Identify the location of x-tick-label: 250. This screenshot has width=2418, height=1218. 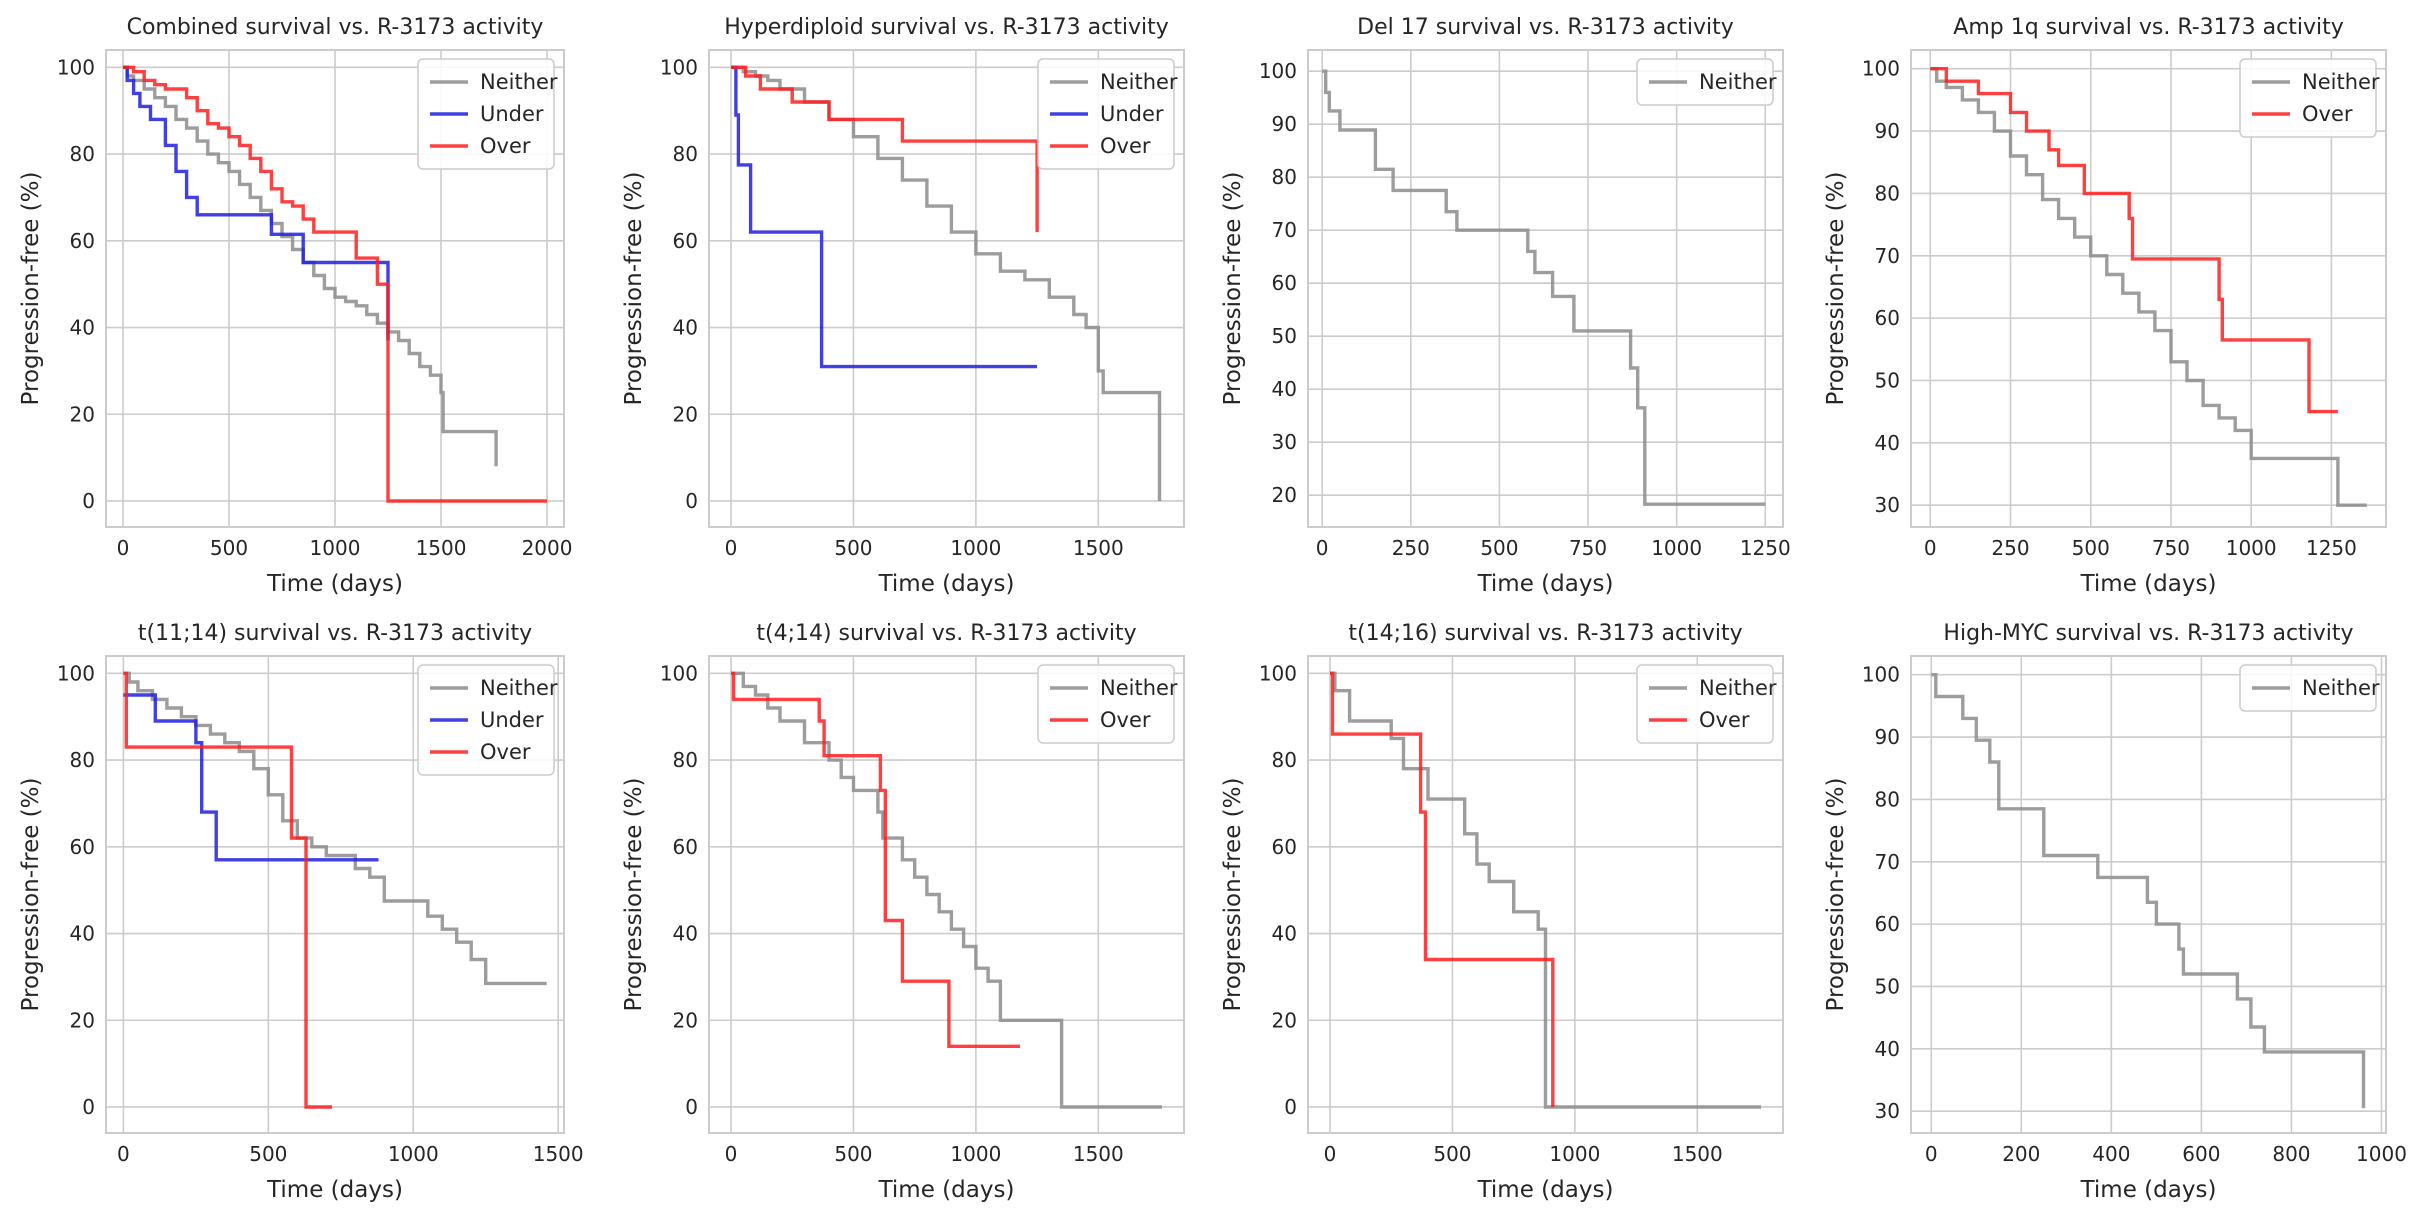
(1411, 548).